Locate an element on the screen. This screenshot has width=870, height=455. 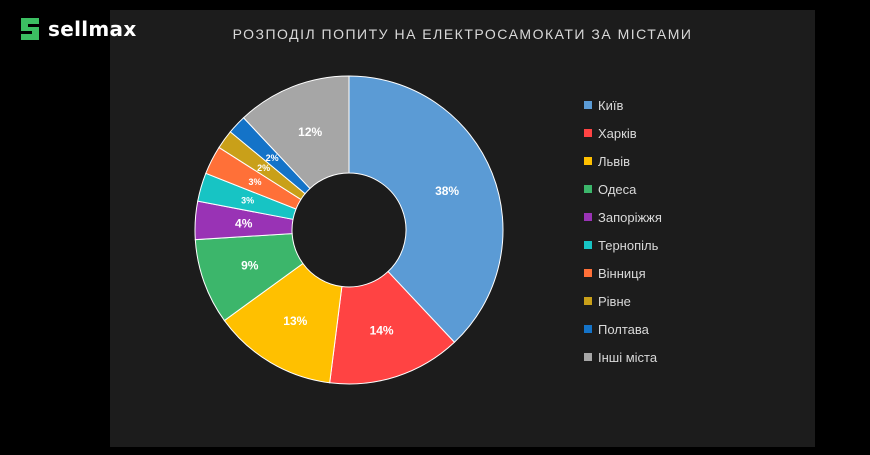
slice-інші-міста is located at coordinates (296, 132).